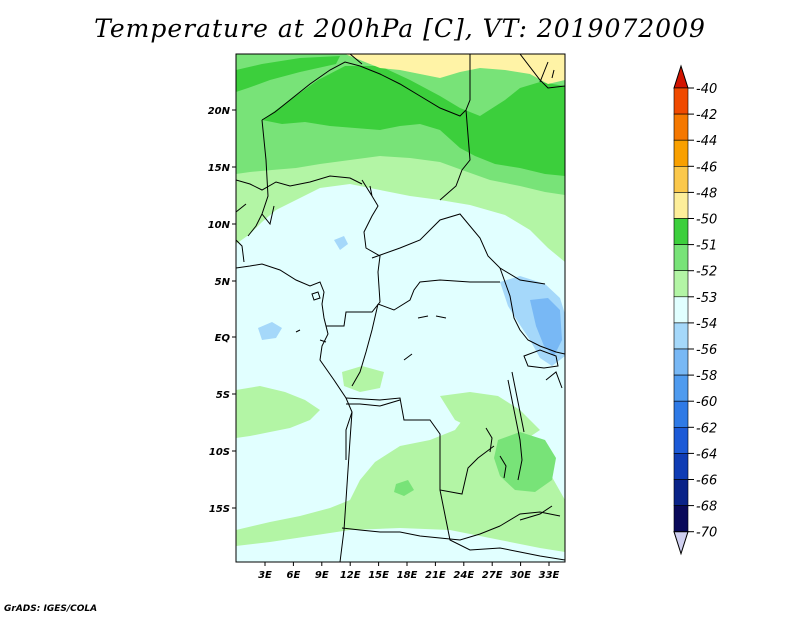  I want to click on band-minus51-northwest, so click(288, 74).